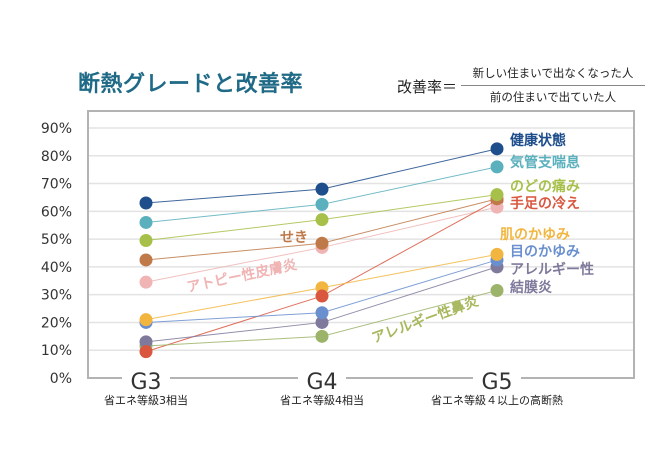 The width and height of the screenshot is (672, 474). I want to click on formula-fraction-bar, so click(553, 85).